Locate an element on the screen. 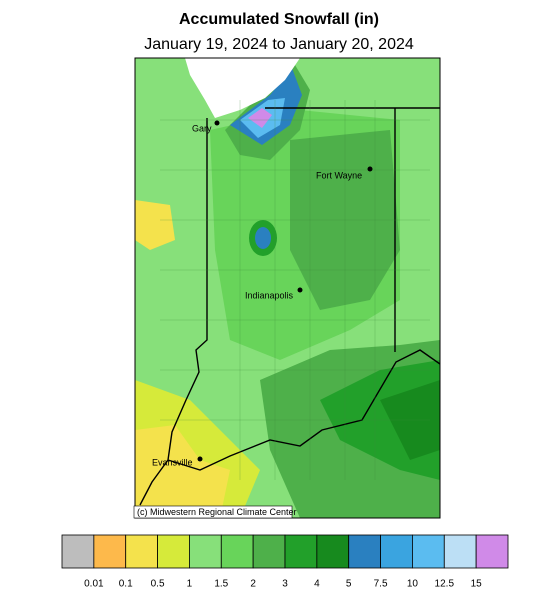  legend: 0.01 0.1 0.5 1 1.5 2 3 4 5 7.5 10 12.5 15 is located at coordinates (285, 562).